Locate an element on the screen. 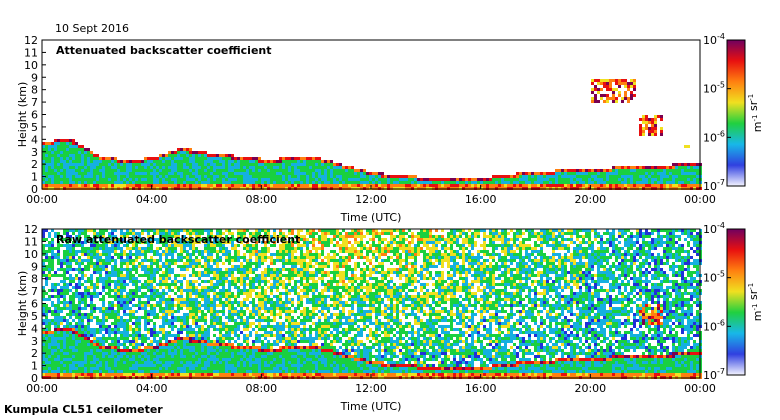 The image size is (780, 420). figure-caption: Kumpula CL51 ceilometer is located at coordinates (83, 409).